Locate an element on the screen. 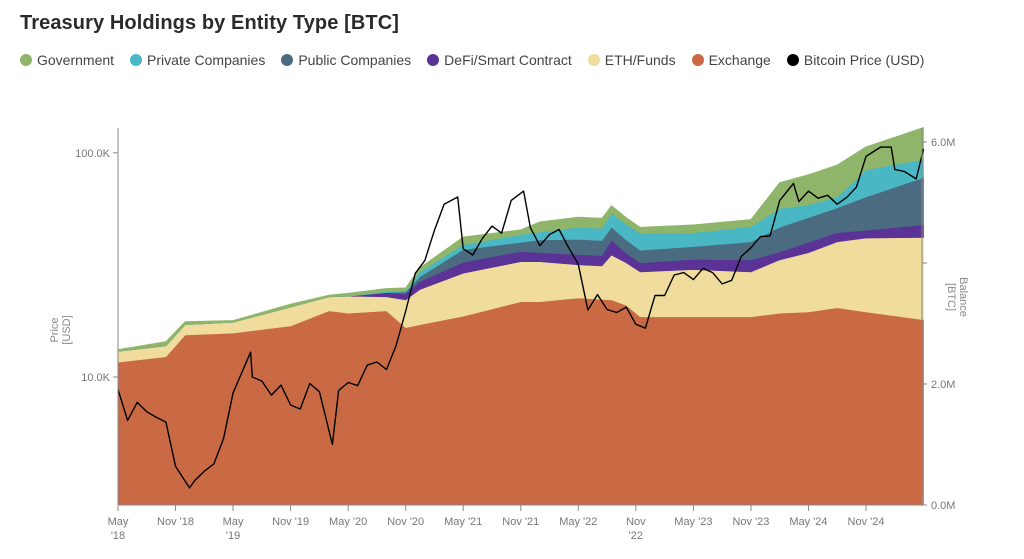 The image size is (1024, 559). x-axis-tick-label: Nov '20 is located at coordinates (405, 522).